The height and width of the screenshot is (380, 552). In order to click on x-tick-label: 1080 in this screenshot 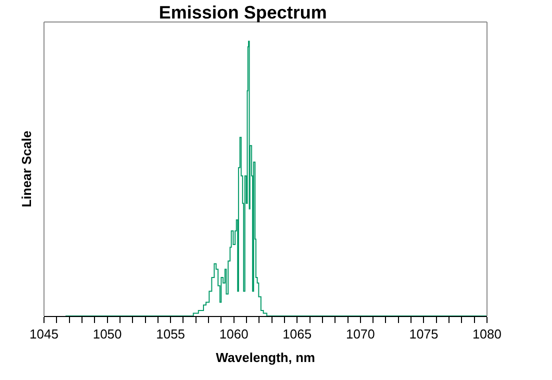, I will do `click(487, 334)`.